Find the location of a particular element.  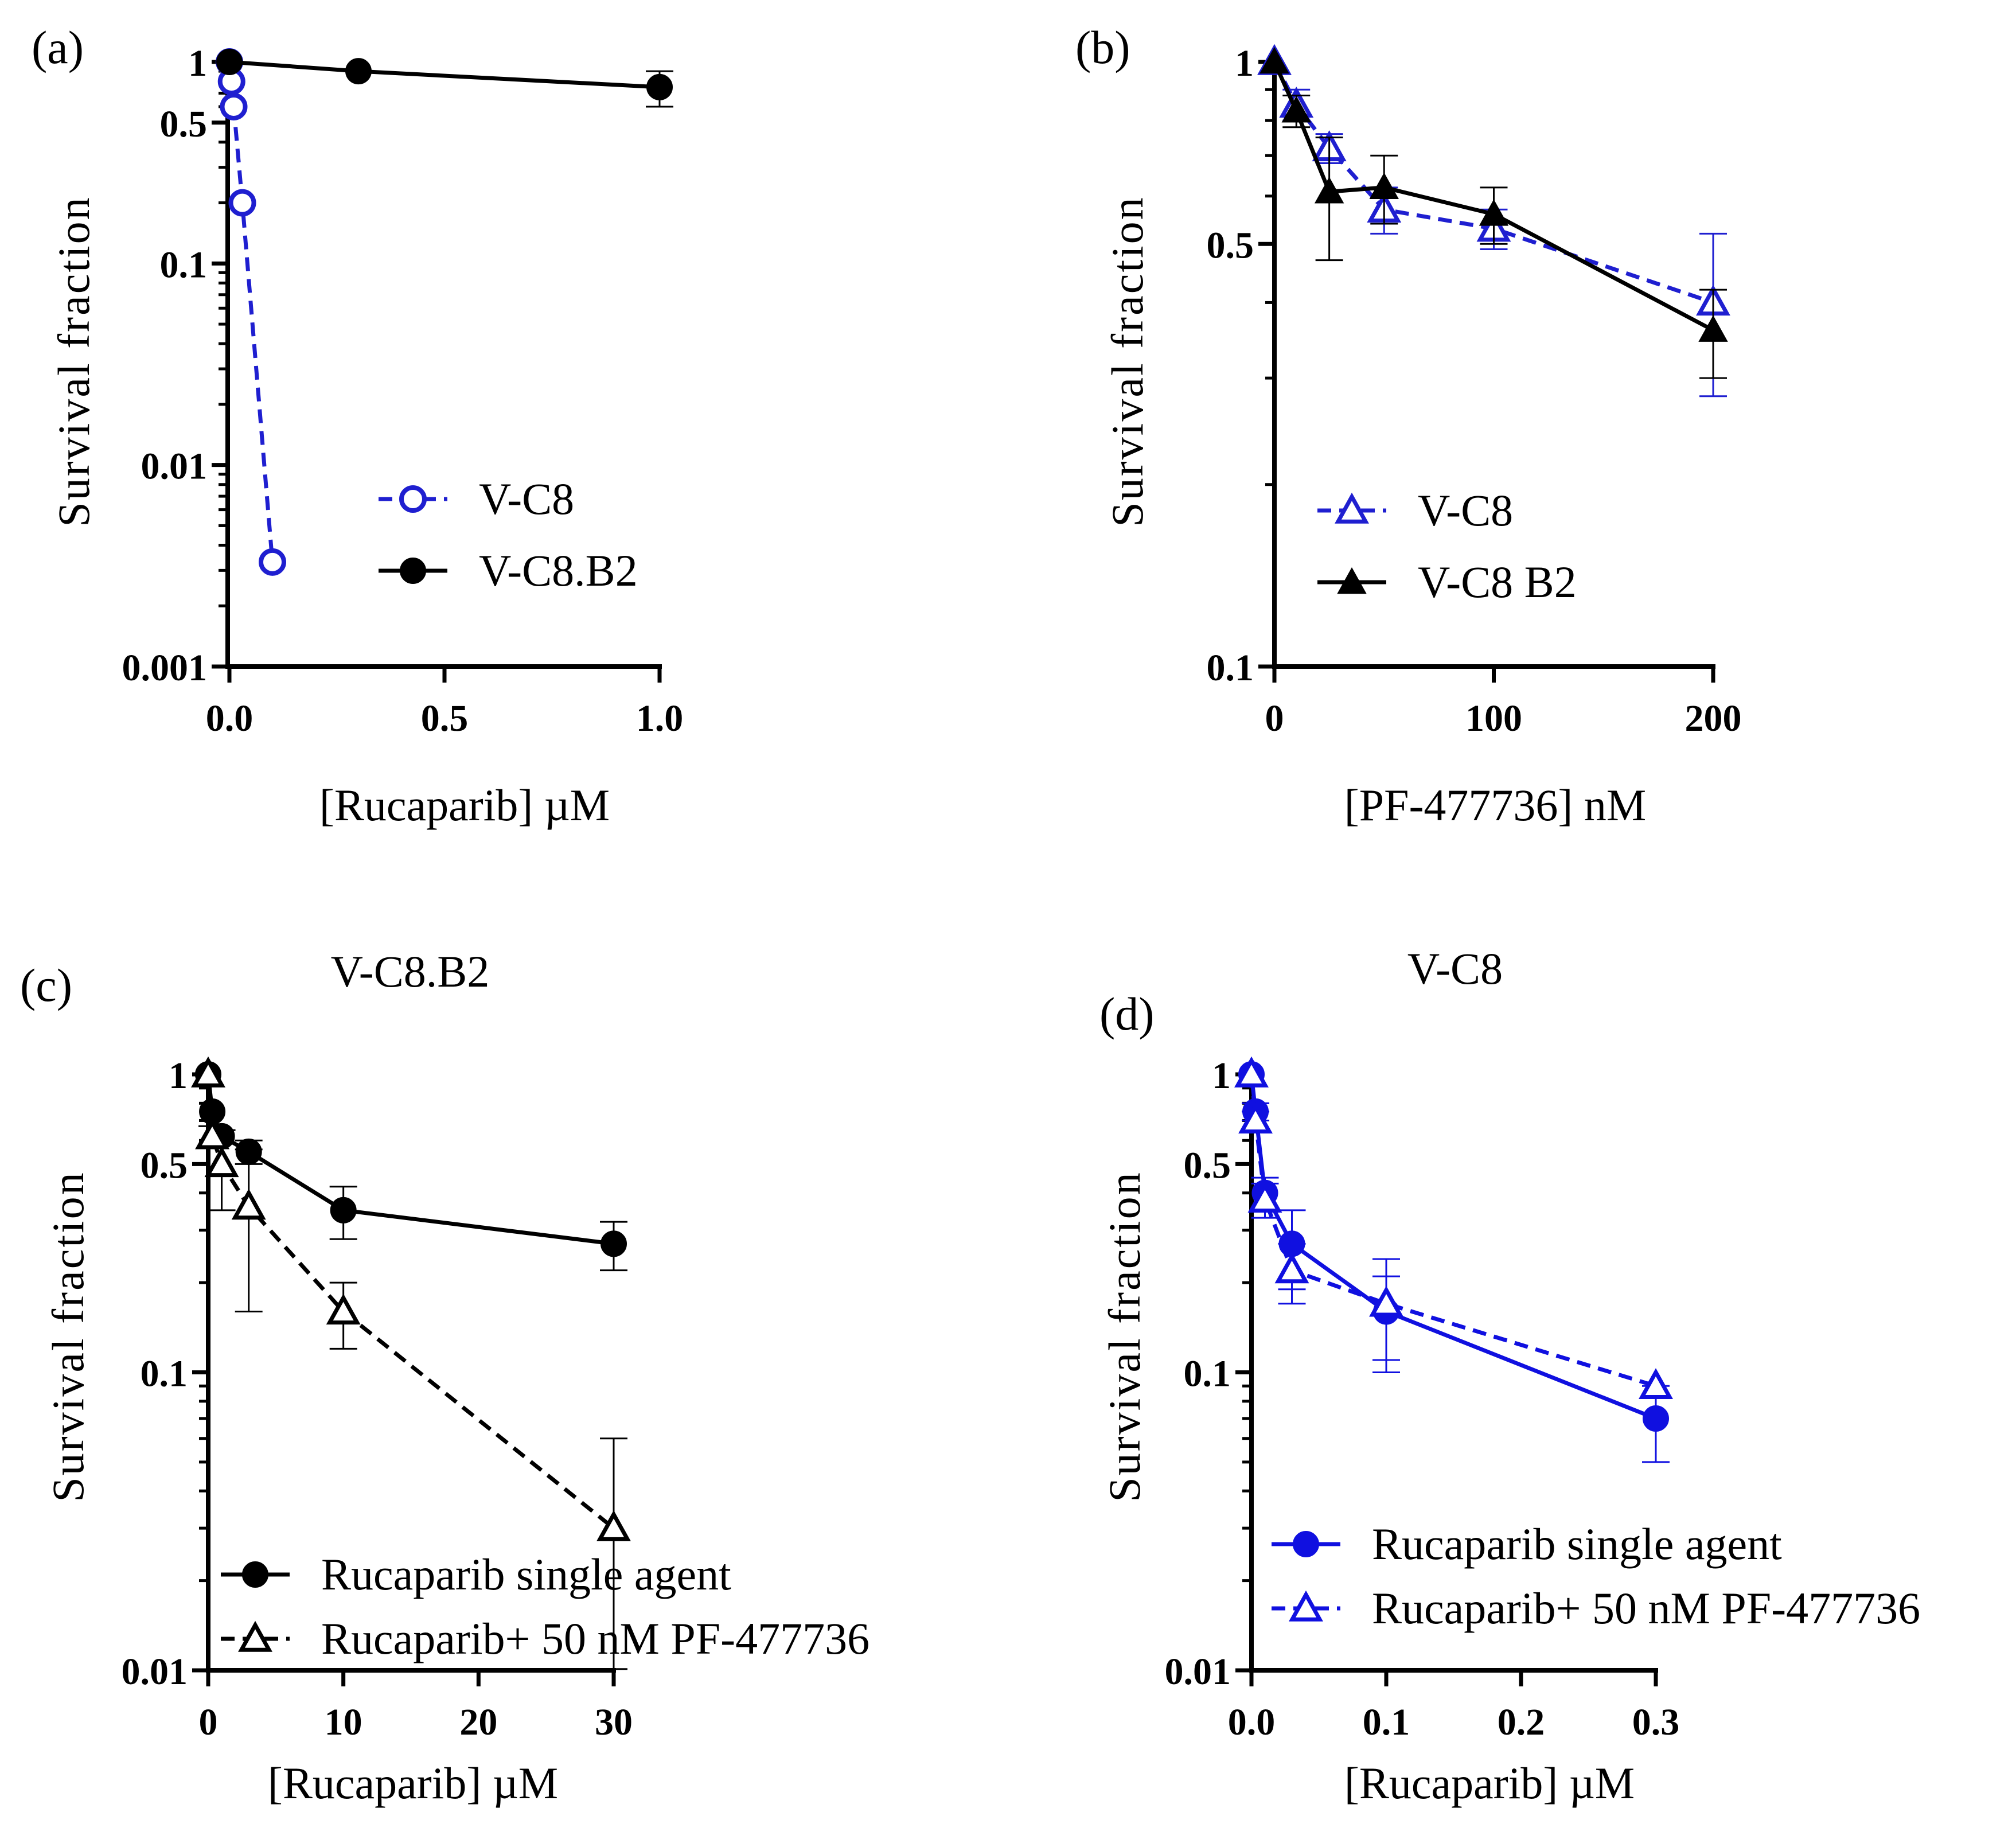

y-tick-label: 0.001 is located at coordinates (165, 668).